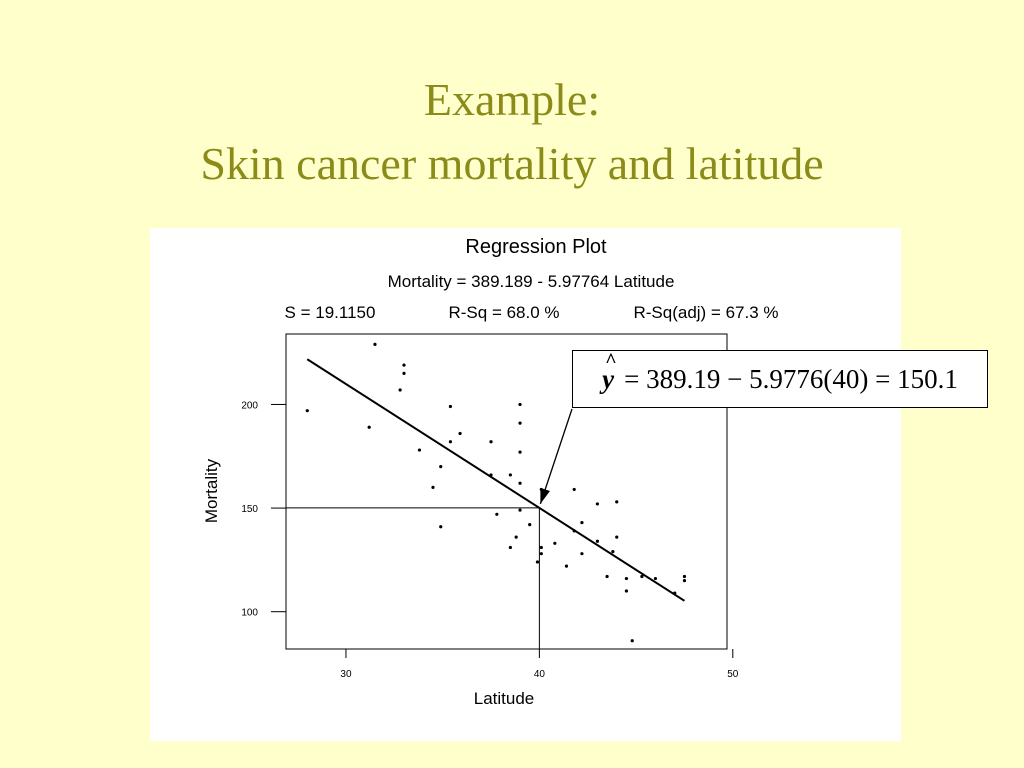 The width and height of the screenshot is (1024, 768). I want to click on x-tick-label: 30, so click(346, 674).